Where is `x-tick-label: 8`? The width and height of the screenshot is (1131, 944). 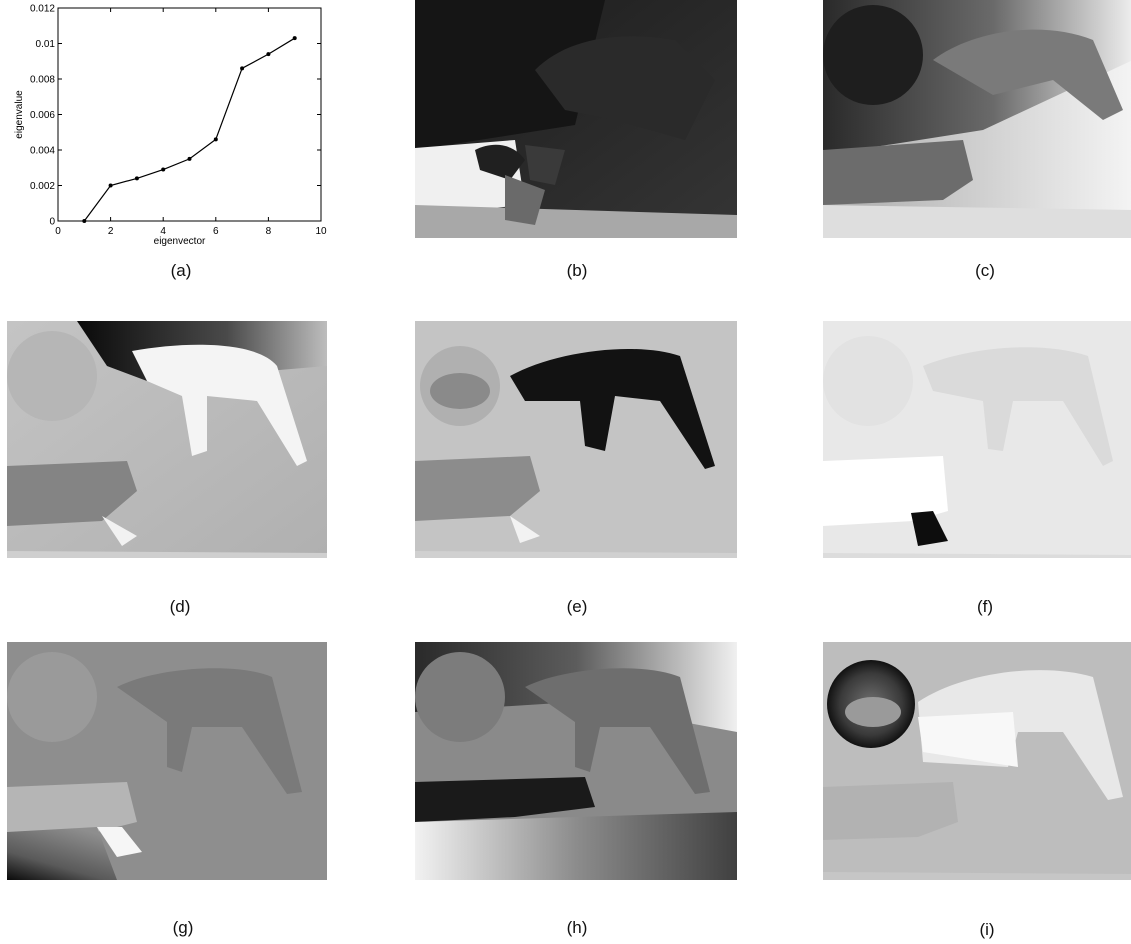
x-tick-label: 8 is located at coordinates (269, 231).